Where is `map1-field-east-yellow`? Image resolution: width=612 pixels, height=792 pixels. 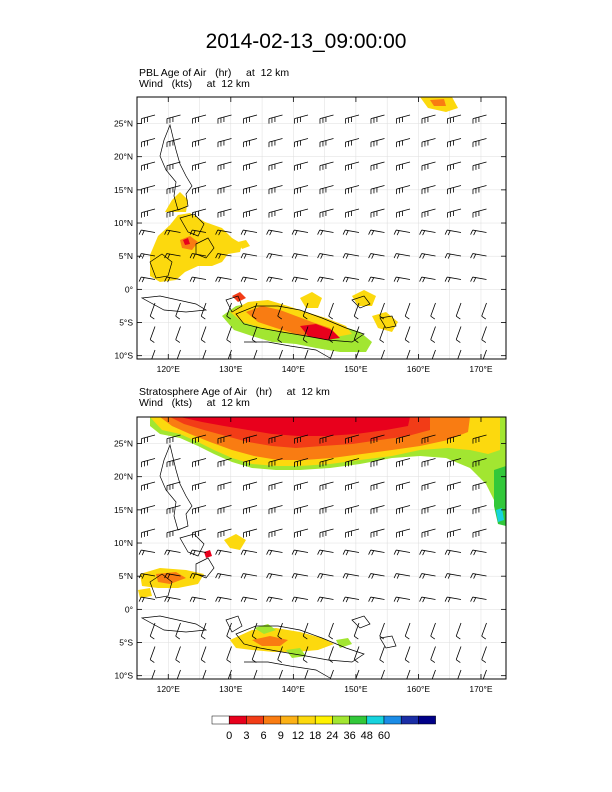 map1-field-east-yellow is located at coordinates (311, 300).